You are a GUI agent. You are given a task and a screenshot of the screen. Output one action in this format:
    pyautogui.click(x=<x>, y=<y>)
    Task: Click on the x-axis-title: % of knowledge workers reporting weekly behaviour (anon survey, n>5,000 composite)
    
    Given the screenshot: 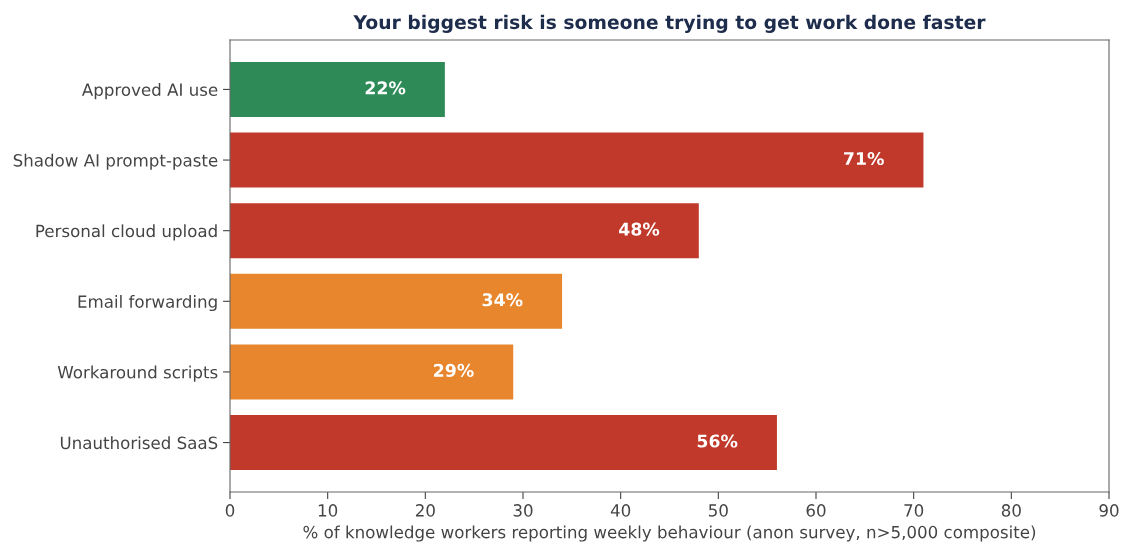 What is the action you would take?
    pyautogui.click(x=669, y=533)
    